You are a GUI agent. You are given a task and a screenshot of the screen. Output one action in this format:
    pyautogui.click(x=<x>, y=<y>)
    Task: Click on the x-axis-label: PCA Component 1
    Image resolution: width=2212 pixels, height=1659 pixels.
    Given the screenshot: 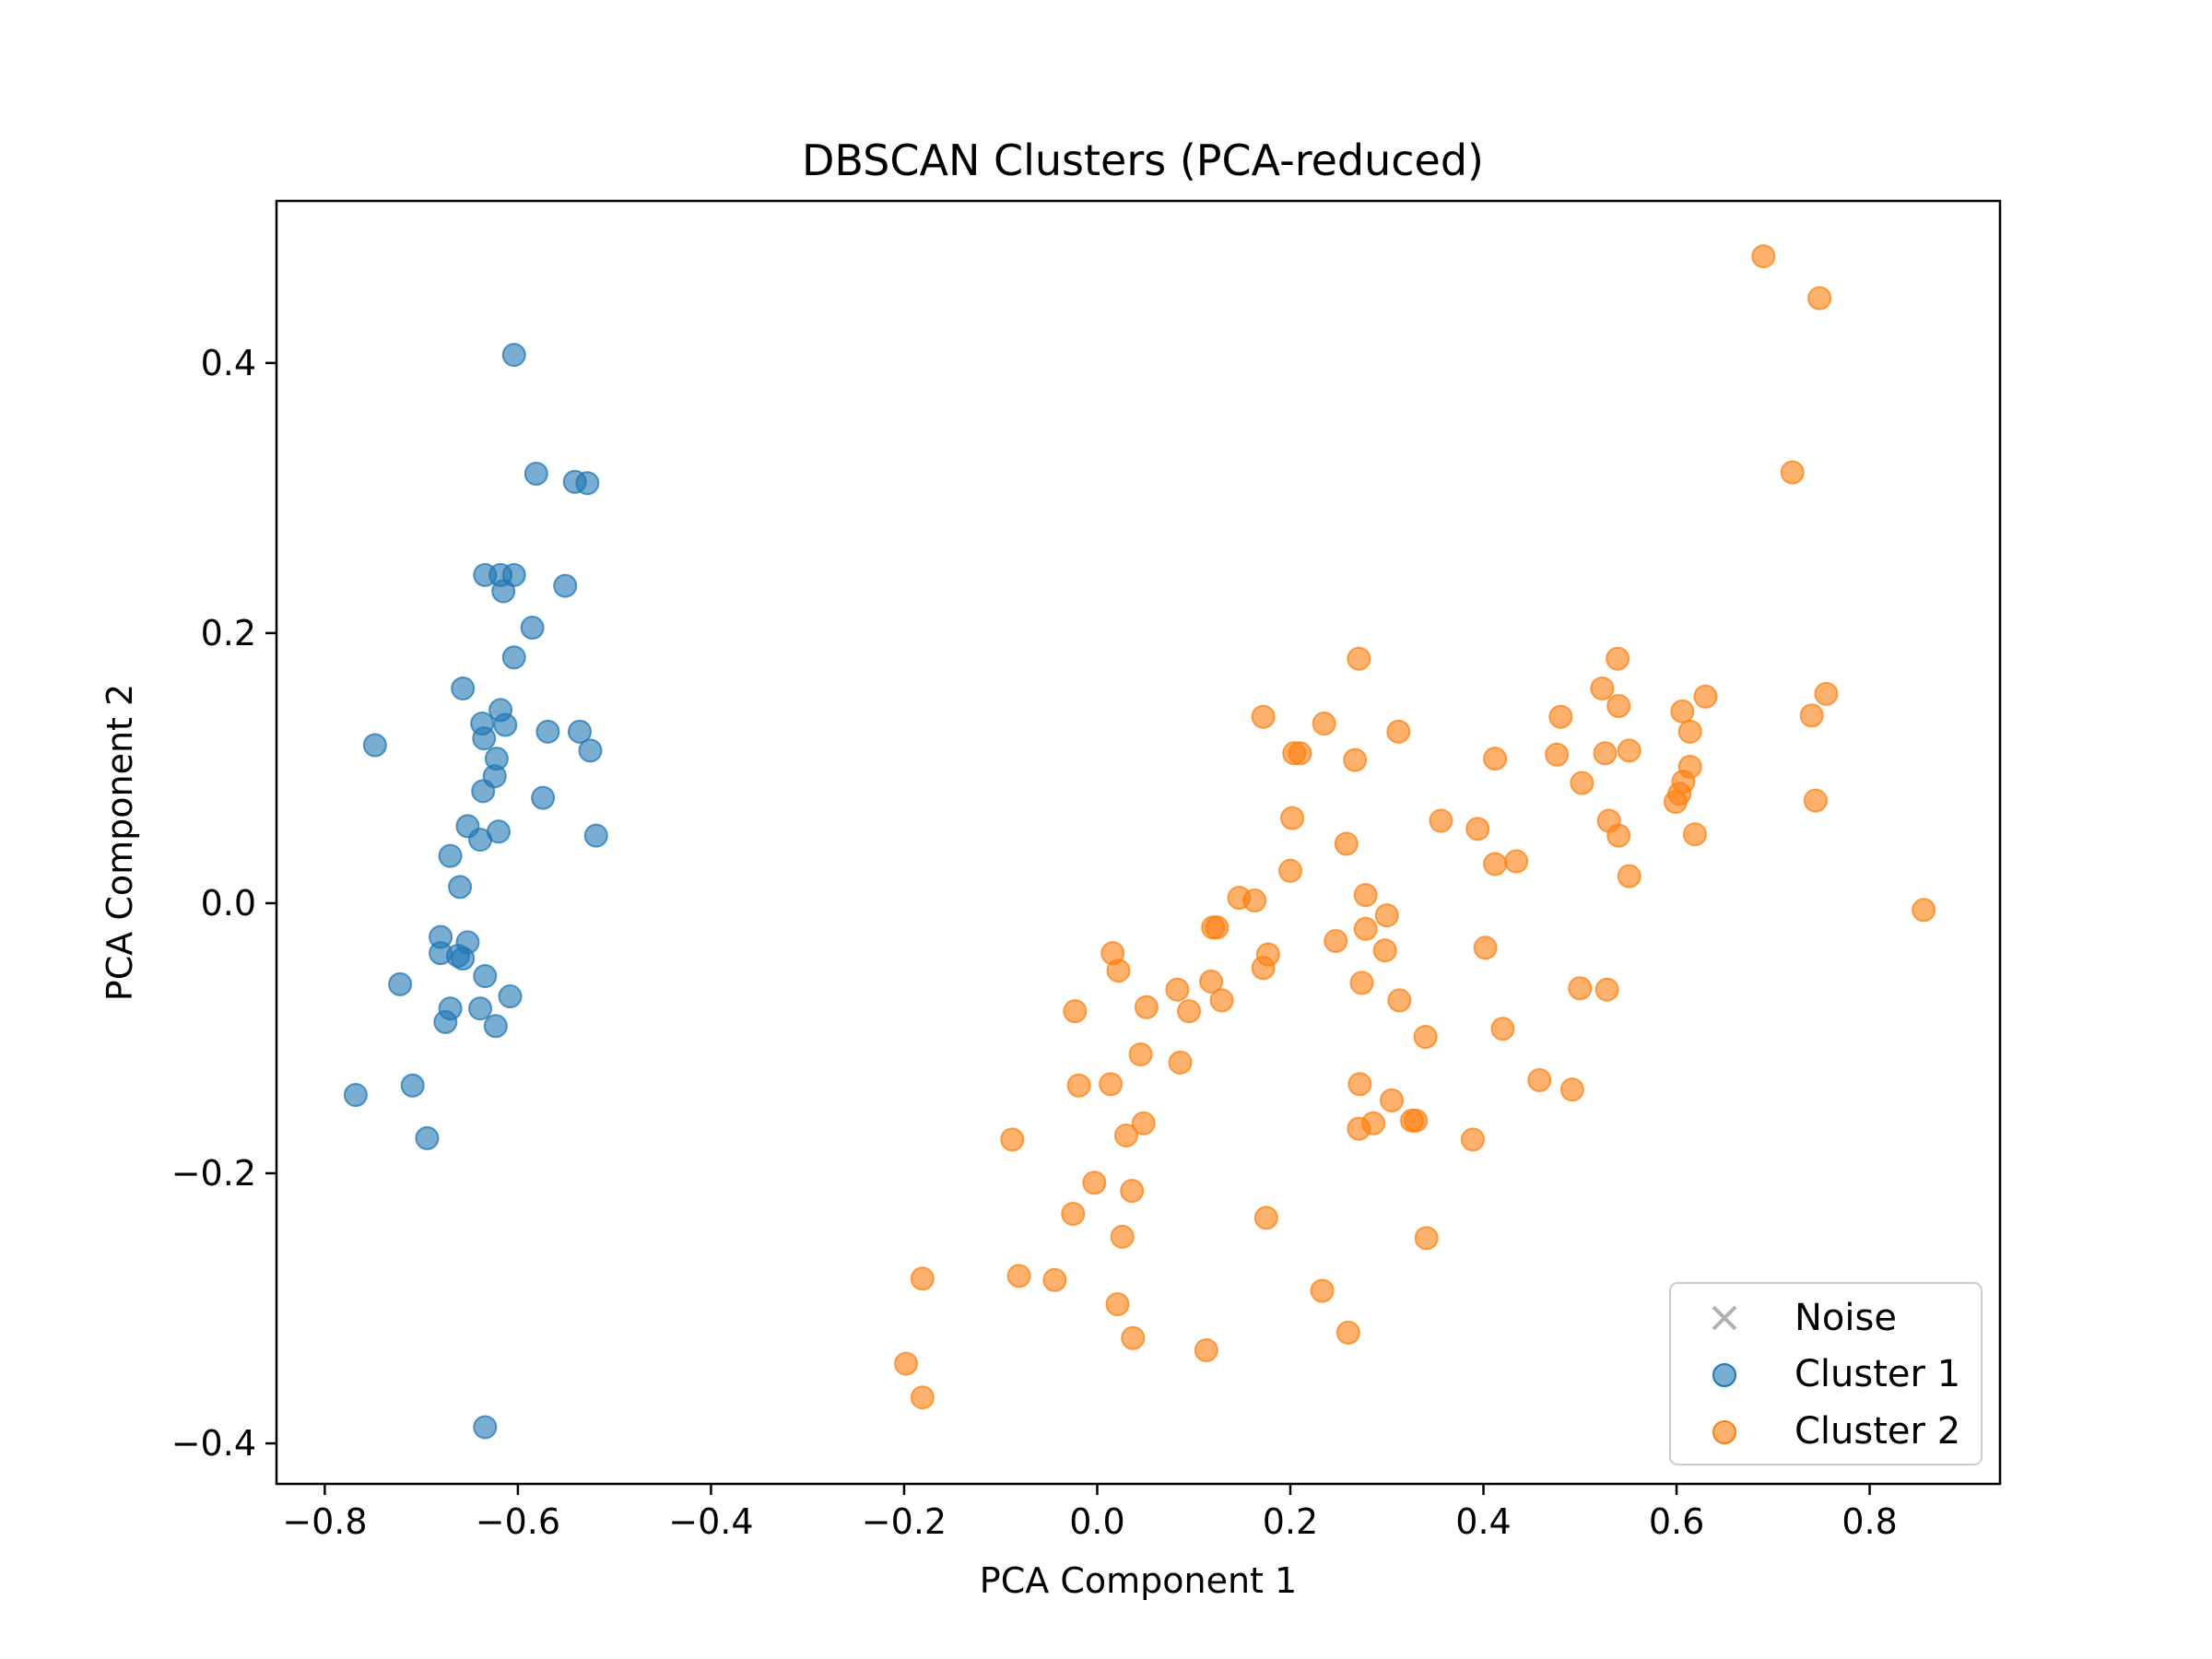 What is the action you would take?
    pyautogui.click(x=1138, y=1580)
    